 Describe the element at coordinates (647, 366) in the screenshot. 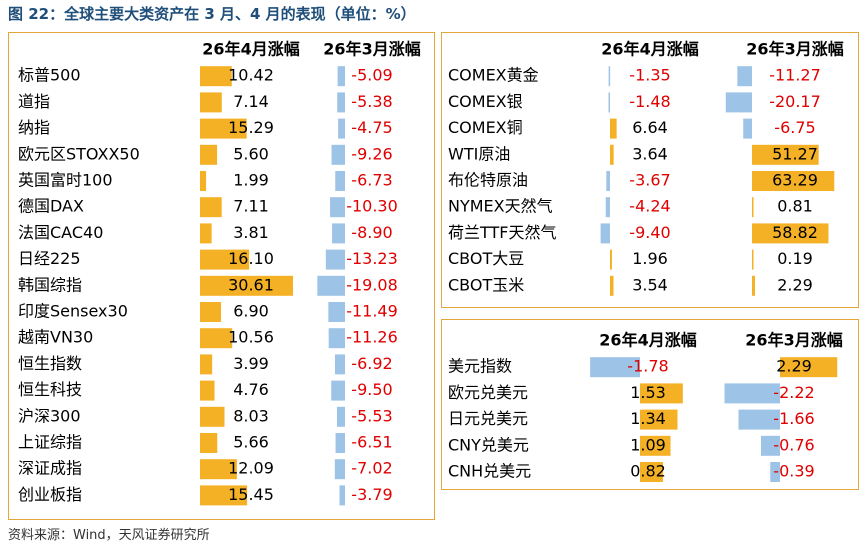

I see `data-label: -1.78` at that location.